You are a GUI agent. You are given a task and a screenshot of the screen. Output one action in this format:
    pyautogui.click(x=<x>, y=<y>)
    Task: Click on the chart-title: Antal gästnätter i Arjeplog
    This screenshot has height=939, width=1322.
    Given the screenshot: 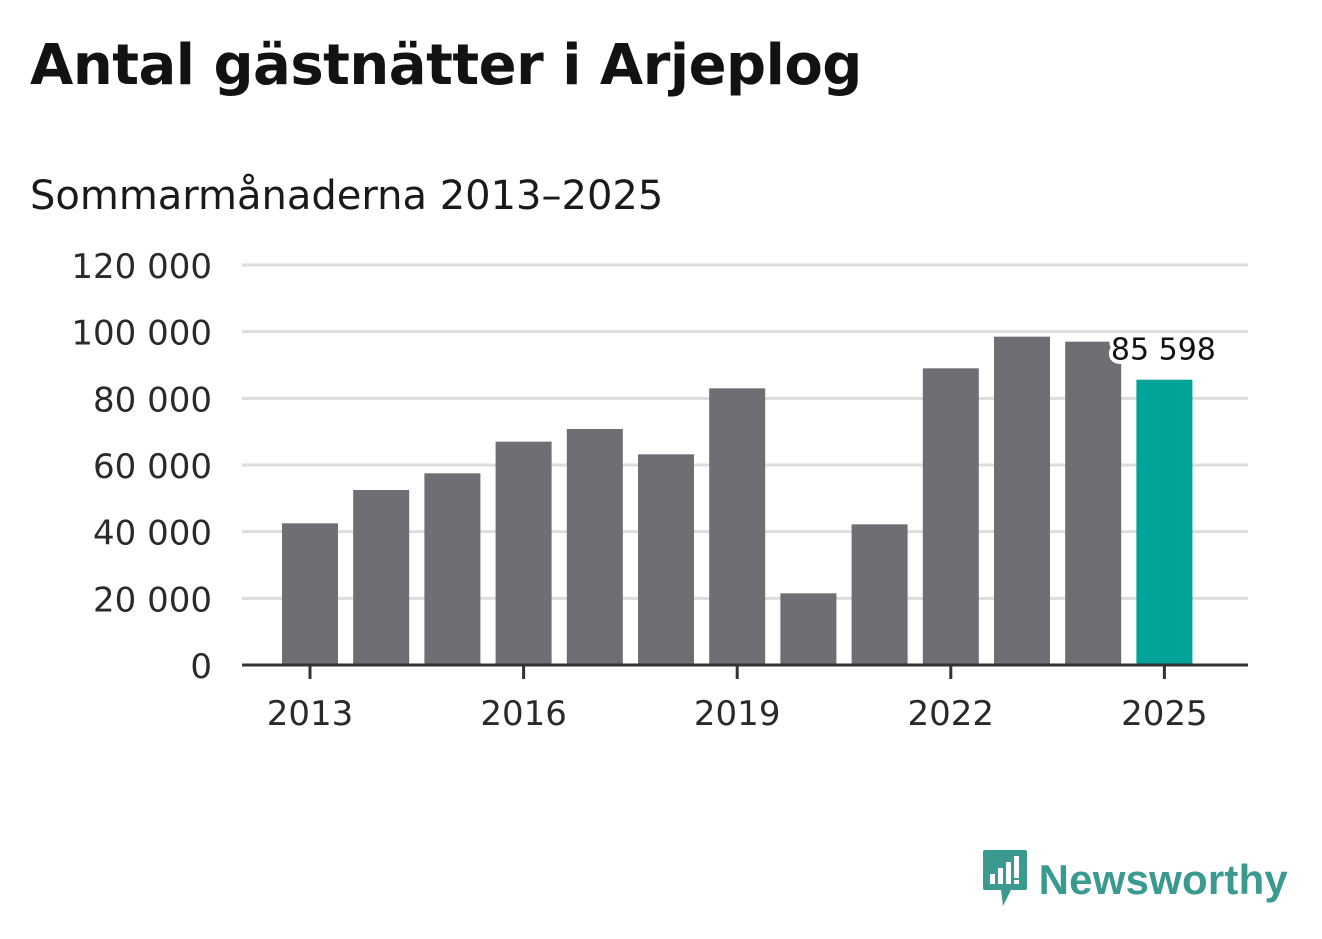 What is the action you would take?
    pyautogui.click(x=446, y=65)
    